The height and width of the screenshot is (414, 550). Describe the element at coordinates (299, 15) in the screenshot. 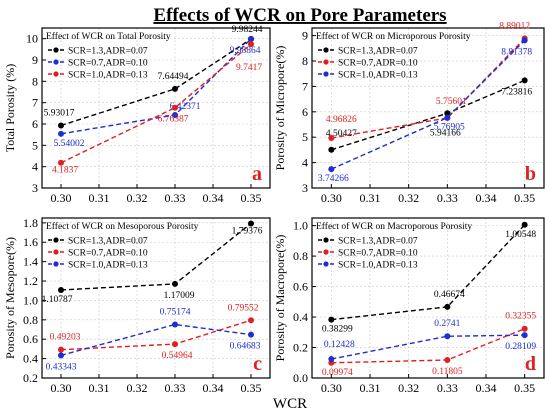

I see `figure-title: Effects of WCR on Pore Parameters` at that location.